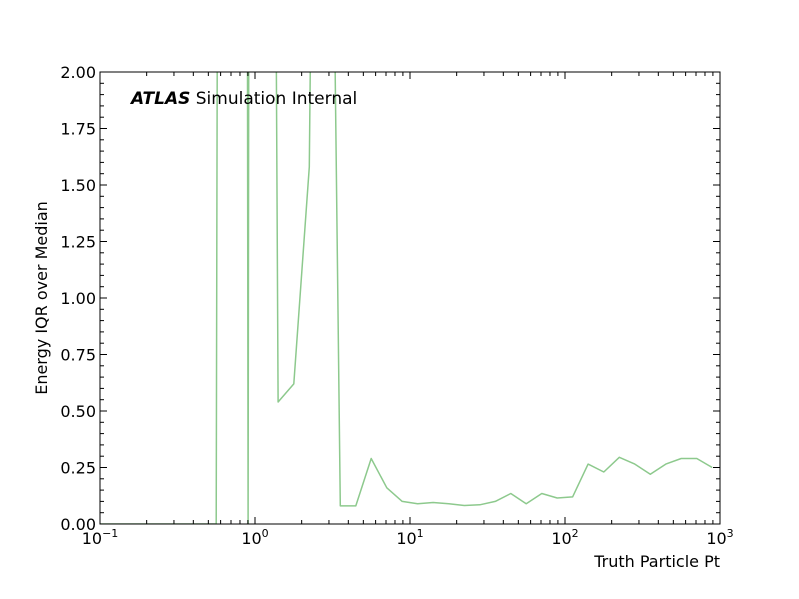 The image size is (799, 599). I want to click on x-tick-label-exponent: 2, so click(575, 533).